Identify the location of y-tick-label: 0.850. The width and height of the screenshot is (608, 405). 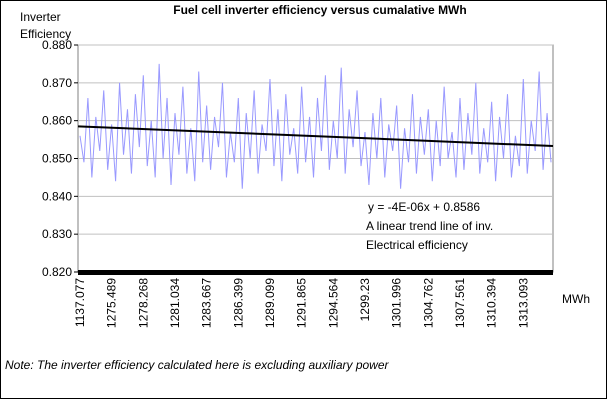
(57, 159).